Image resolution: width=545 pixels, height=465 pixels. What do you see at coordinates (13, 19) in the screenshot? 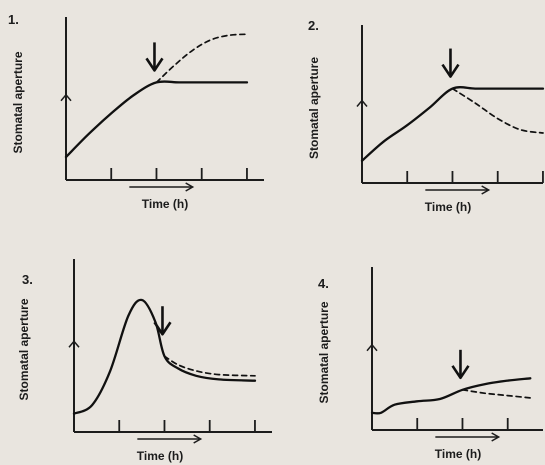
I see `panel-number: 1.` at bounding box center [13, 19].